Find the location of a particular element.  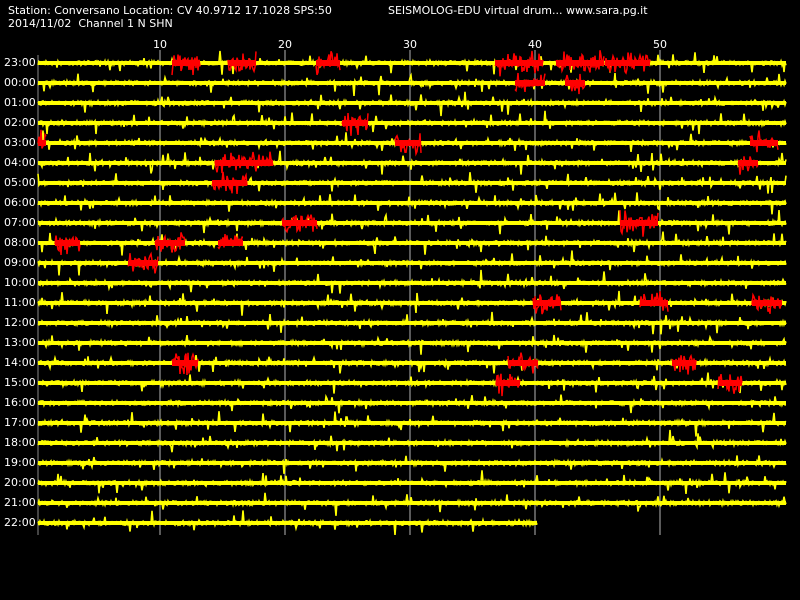

hour-label: 17:00 is located at coordinates (20, 422).